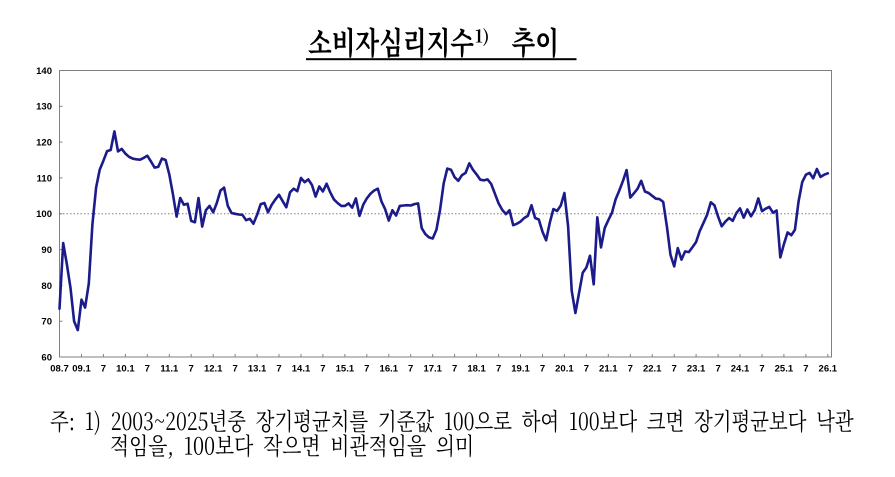  I want to click on svg-text: 21.1, so click(608, 369).